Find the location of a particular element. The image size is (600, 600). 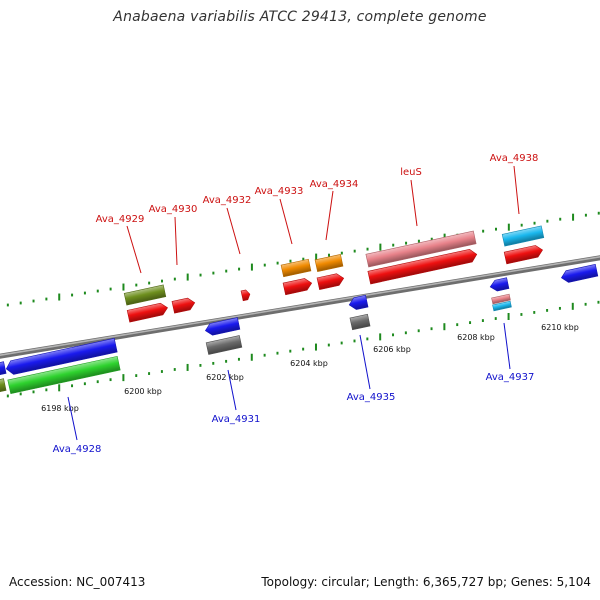

axis-tick-label: 6208 kbp is located at coordinates (476, 337).